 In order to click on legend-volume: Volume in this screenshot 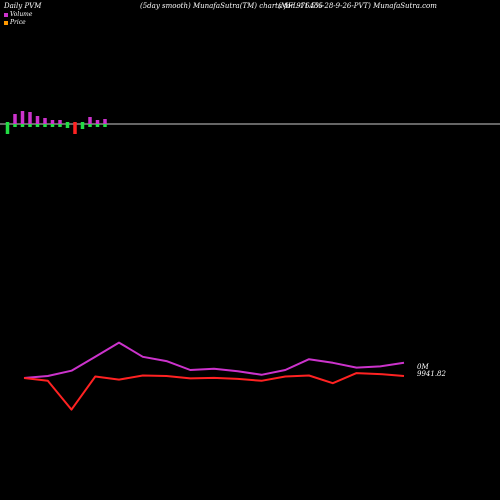, I will do `click(18, 14)`.